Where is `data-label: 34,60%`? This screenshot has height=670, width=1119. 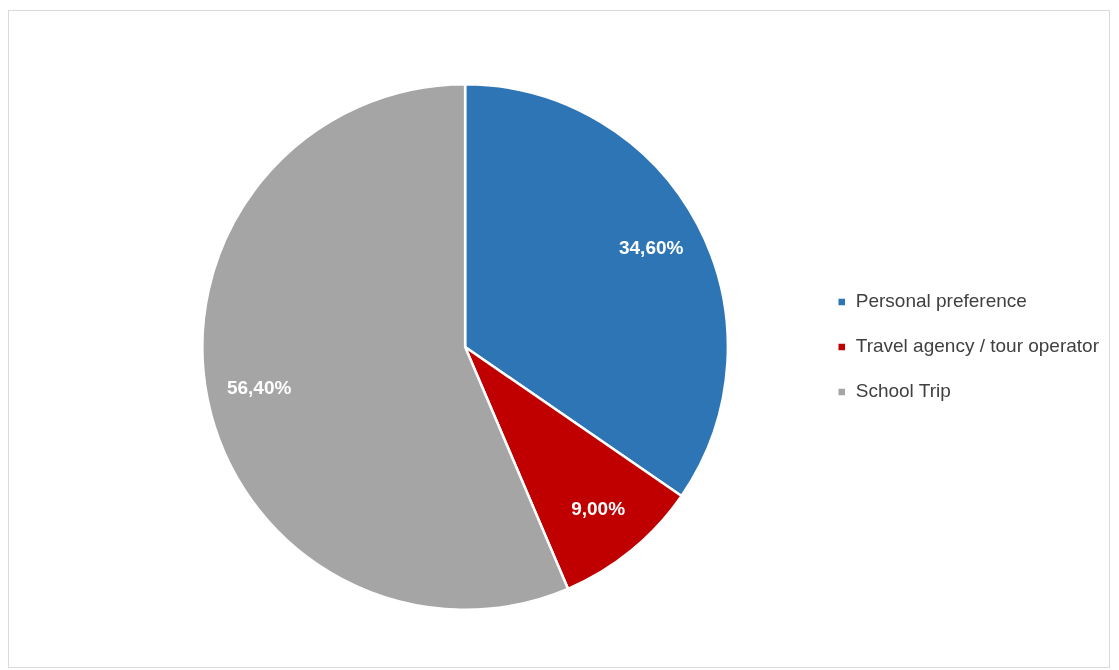 data-label: 34,60% is located at coordinates (651, 248).